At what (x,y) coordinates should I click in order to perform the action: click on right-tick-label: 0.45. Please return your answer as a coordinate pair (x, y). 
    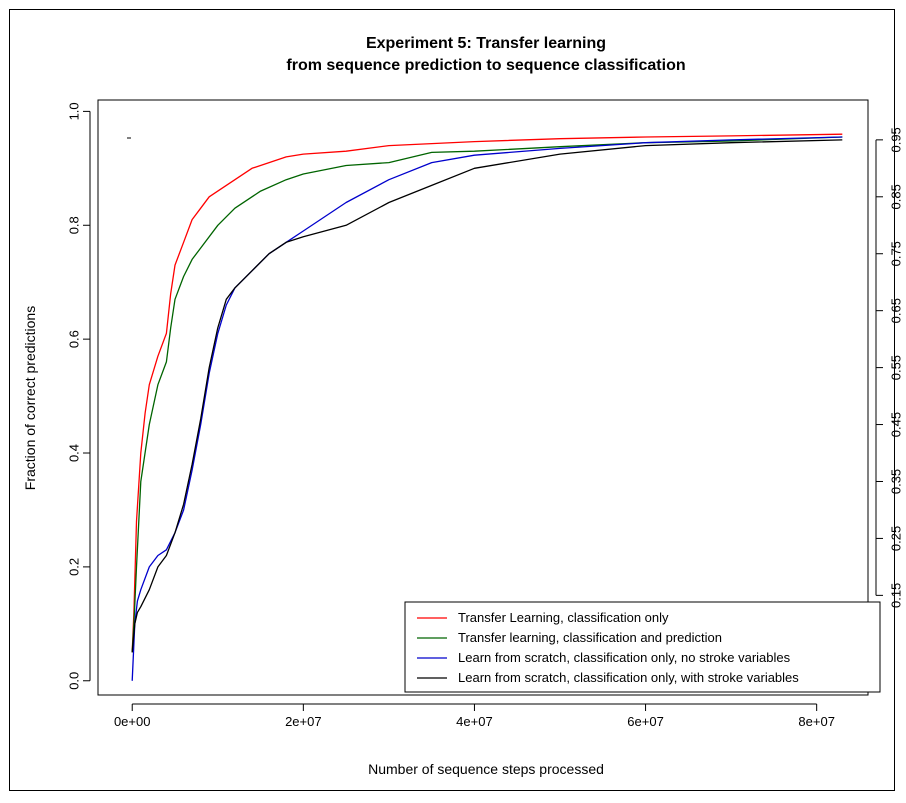
    Looking at the image, I should click on (895, 424).